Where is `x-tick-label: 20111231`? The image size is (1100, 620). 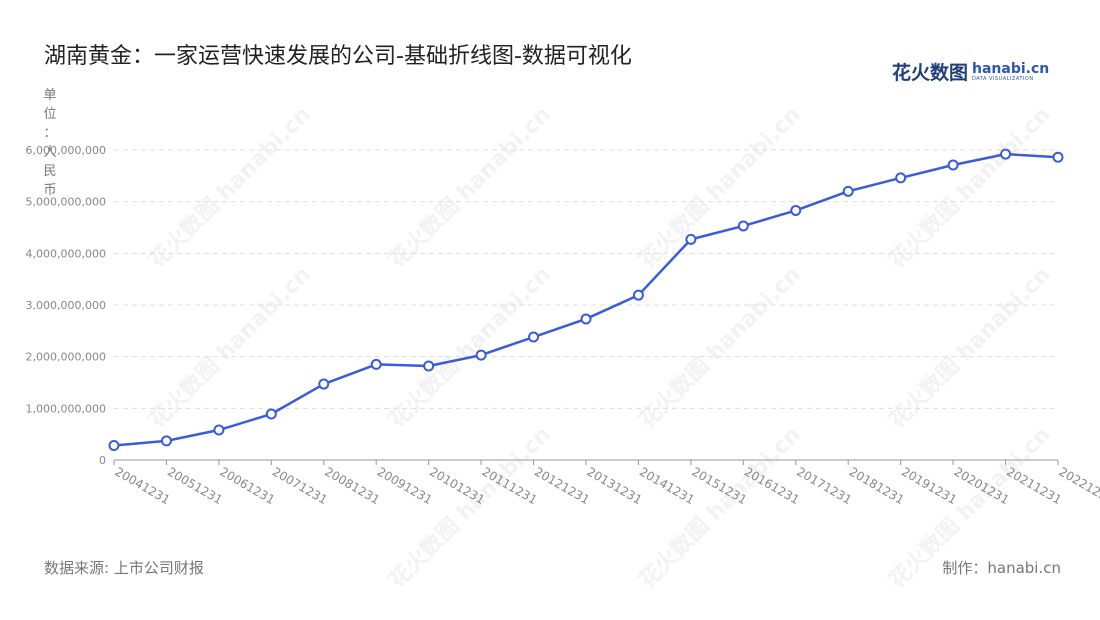 x-tick-label: 20111231 is located at coordinates (510, 485).